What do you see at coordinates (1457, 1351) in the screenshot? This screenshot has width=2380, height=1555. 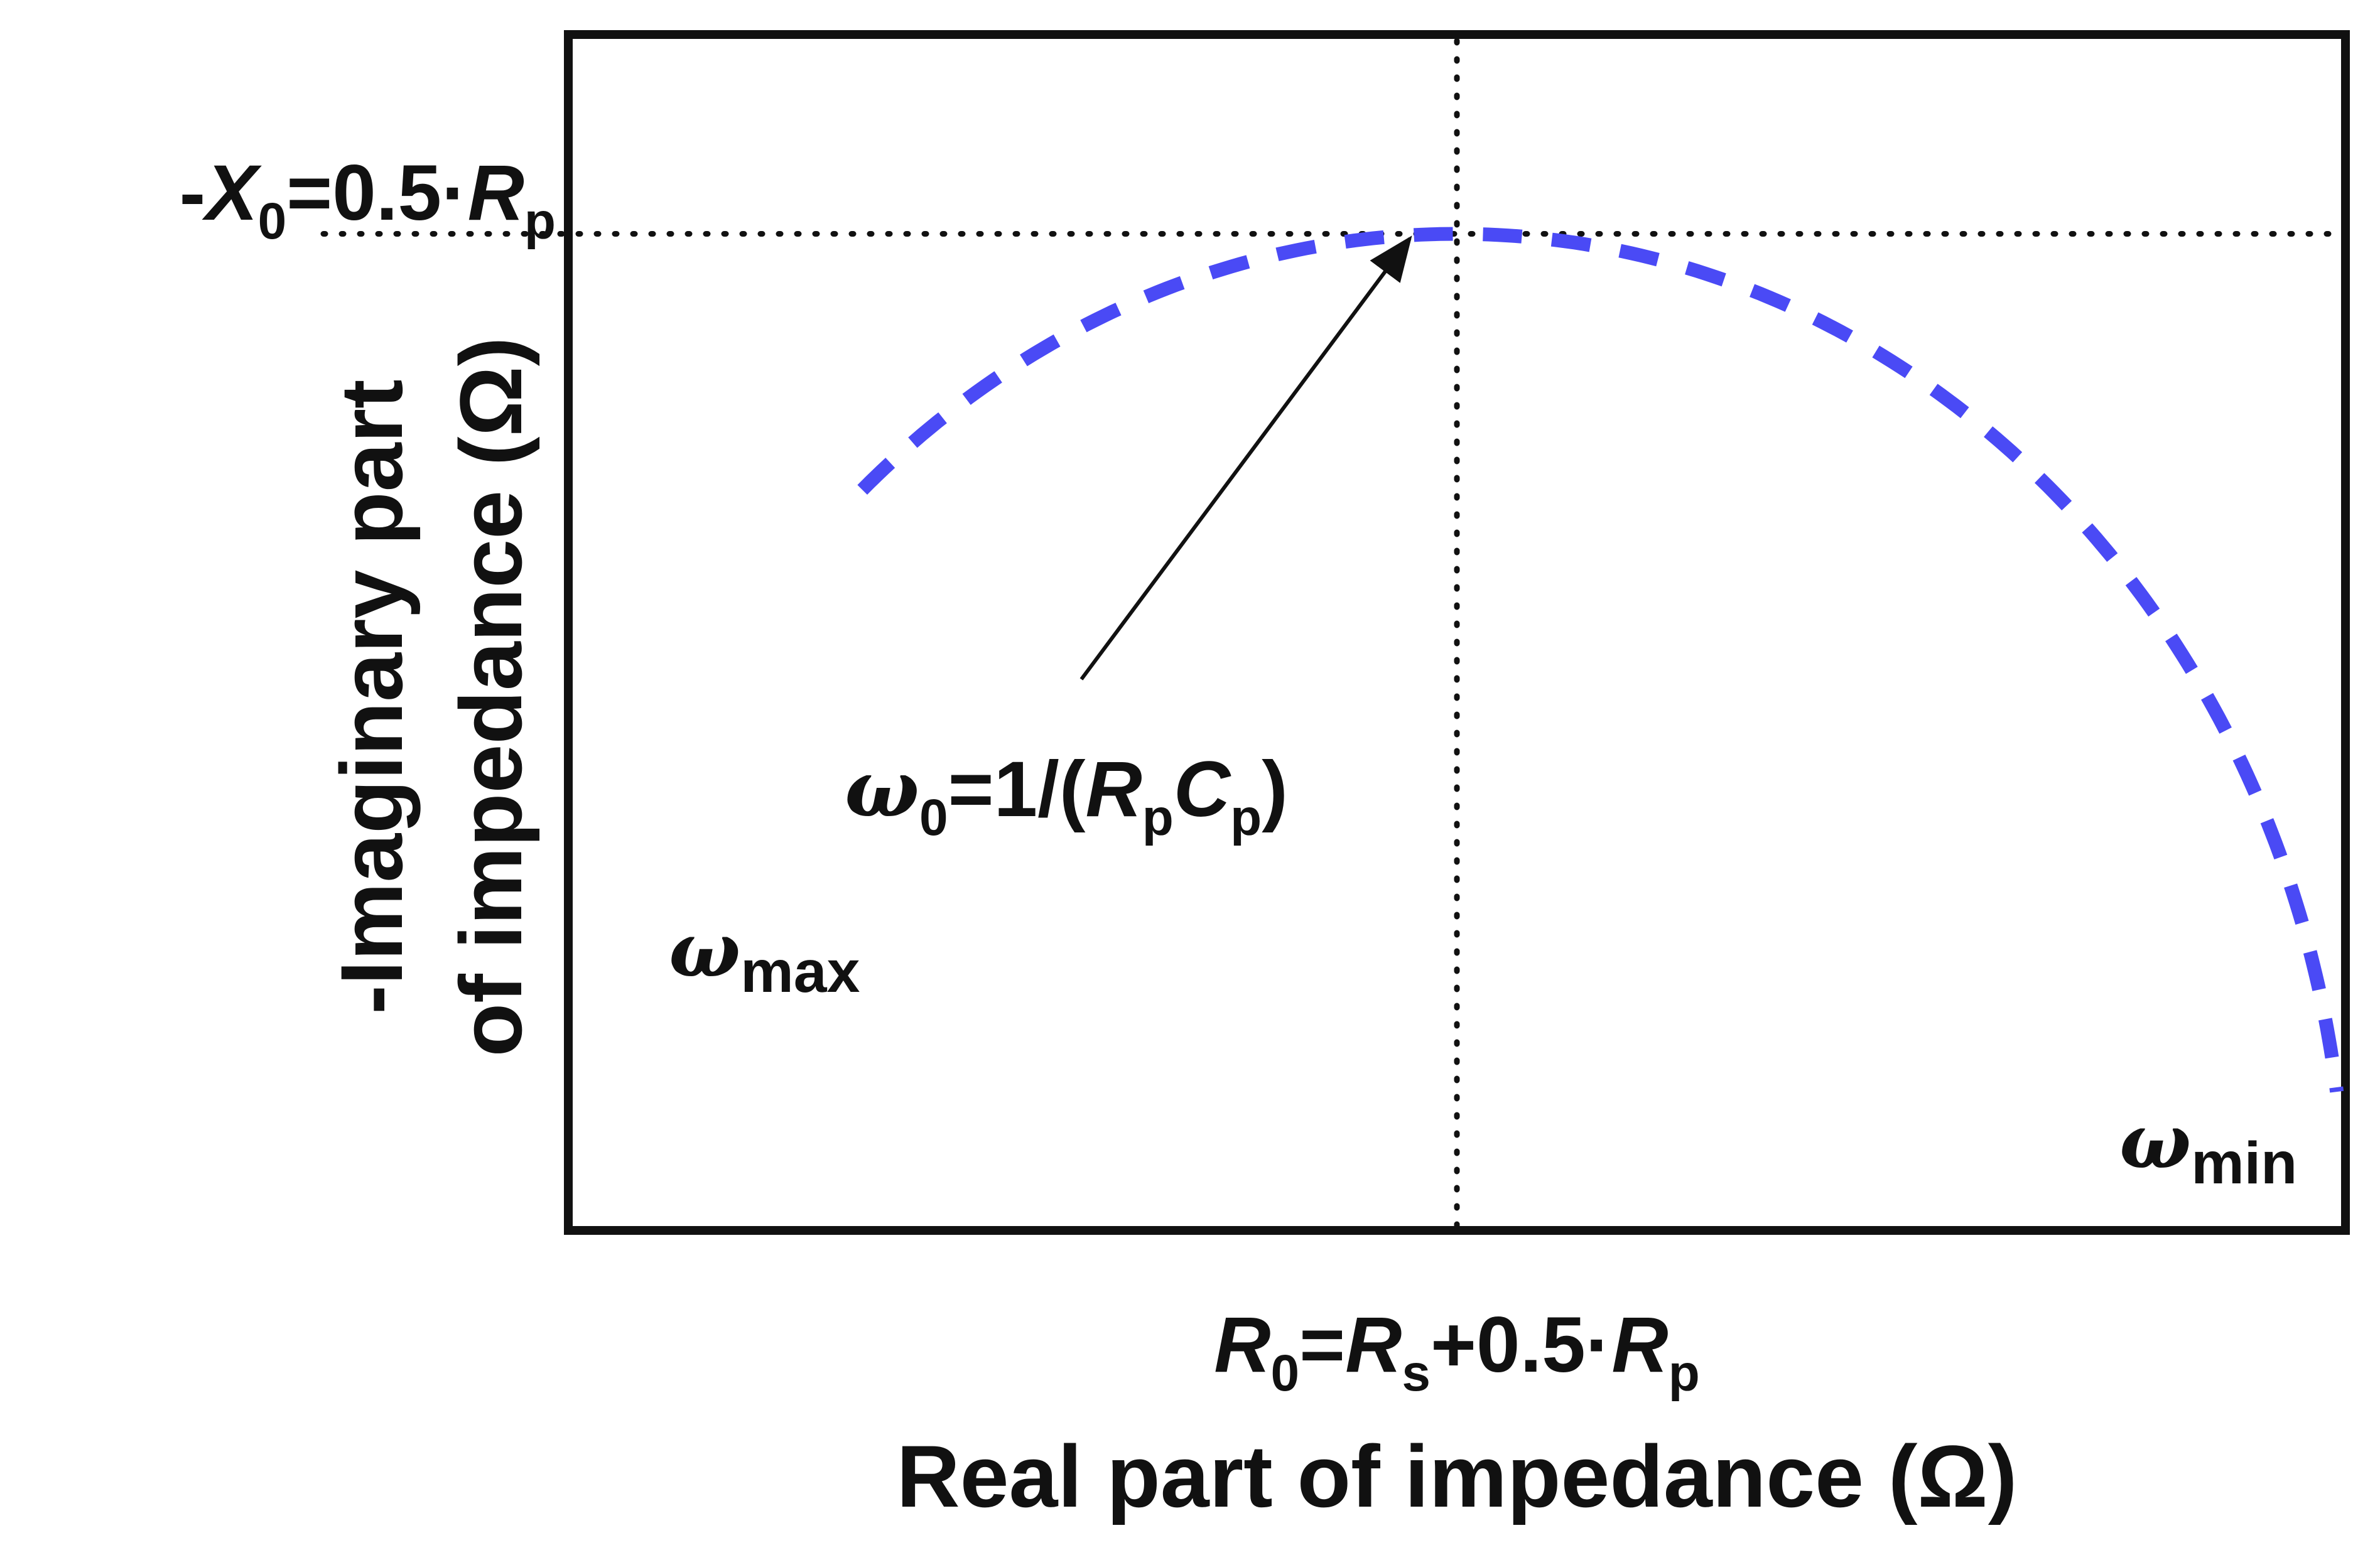 I see `x-tick-label: R0=Rs+0.5·Rp` at bounding box center [1457, 1351].